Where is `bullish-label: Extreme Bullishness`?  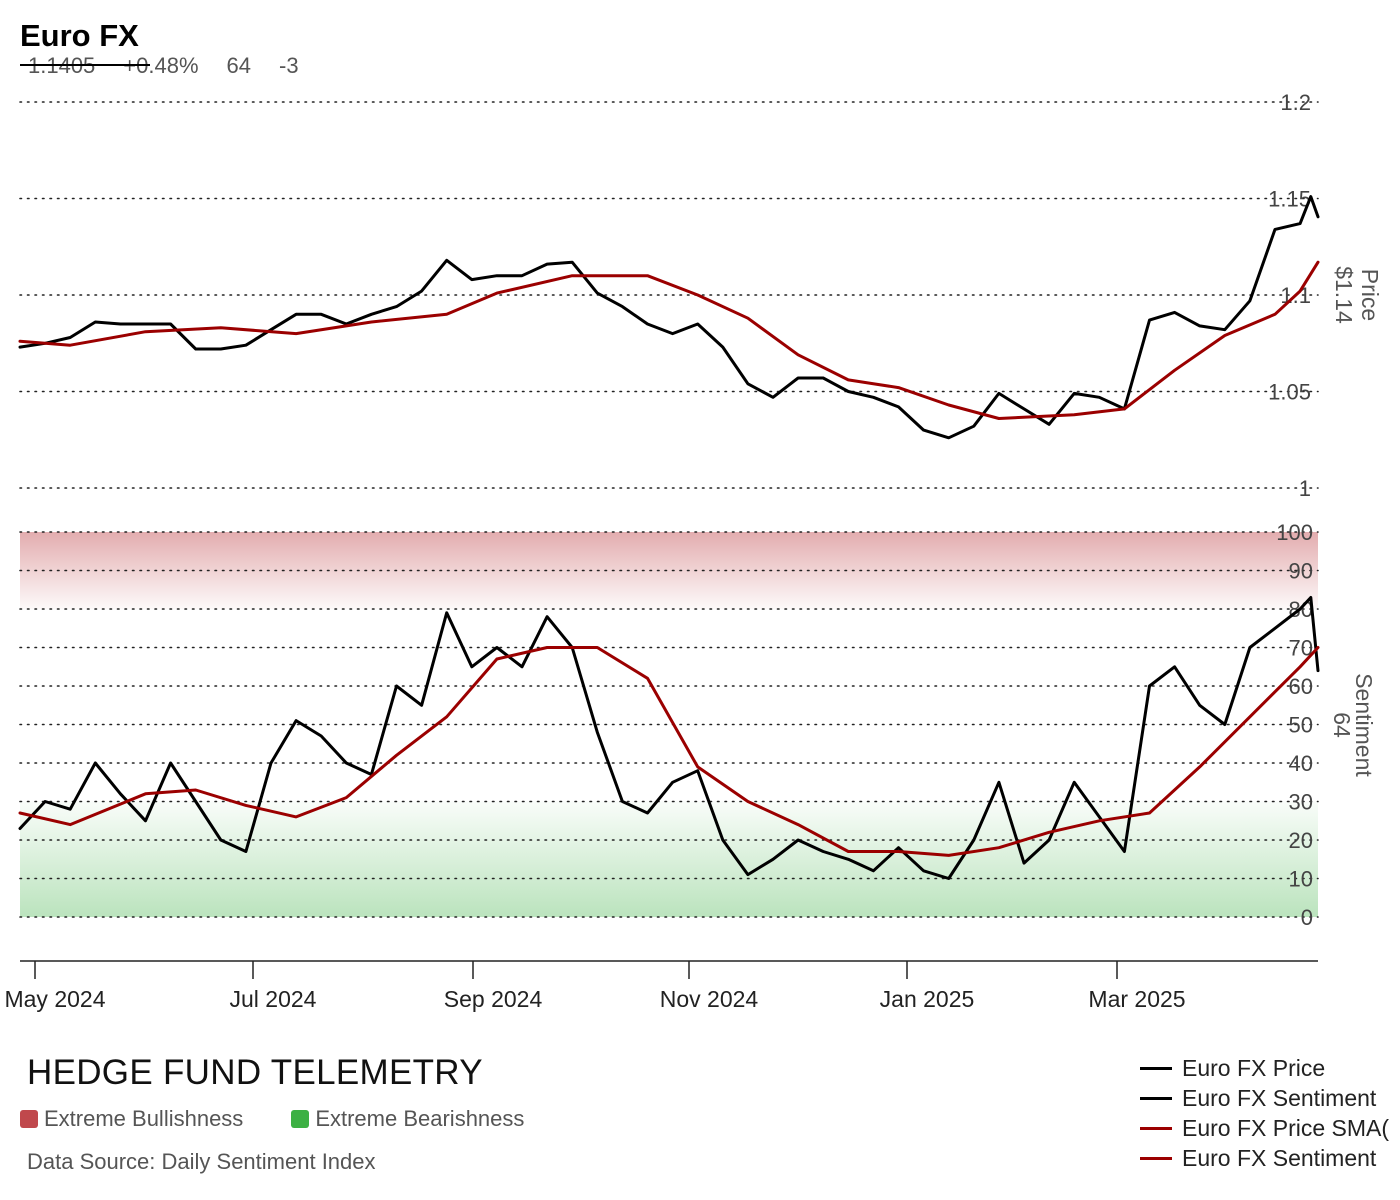 bullish-label: Extreme Bullishness is located at coordinates (144, 1118).